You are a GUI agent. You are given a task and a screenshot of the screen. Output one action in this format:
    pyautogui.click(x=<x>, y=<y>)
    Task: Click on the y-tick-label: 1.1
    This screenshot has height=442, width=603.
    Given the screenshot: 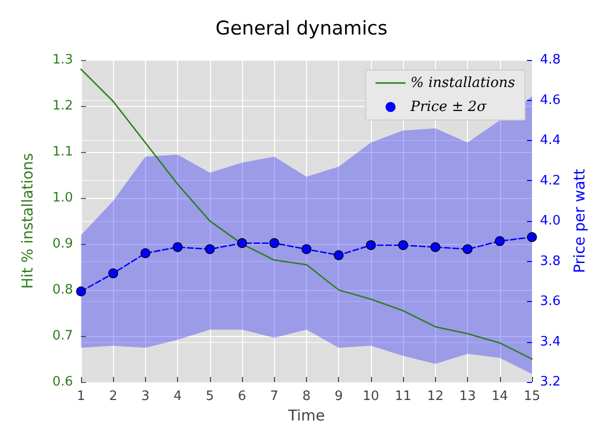 What is the action you would take?
    pyautogui.click(x=62, y=152)
    